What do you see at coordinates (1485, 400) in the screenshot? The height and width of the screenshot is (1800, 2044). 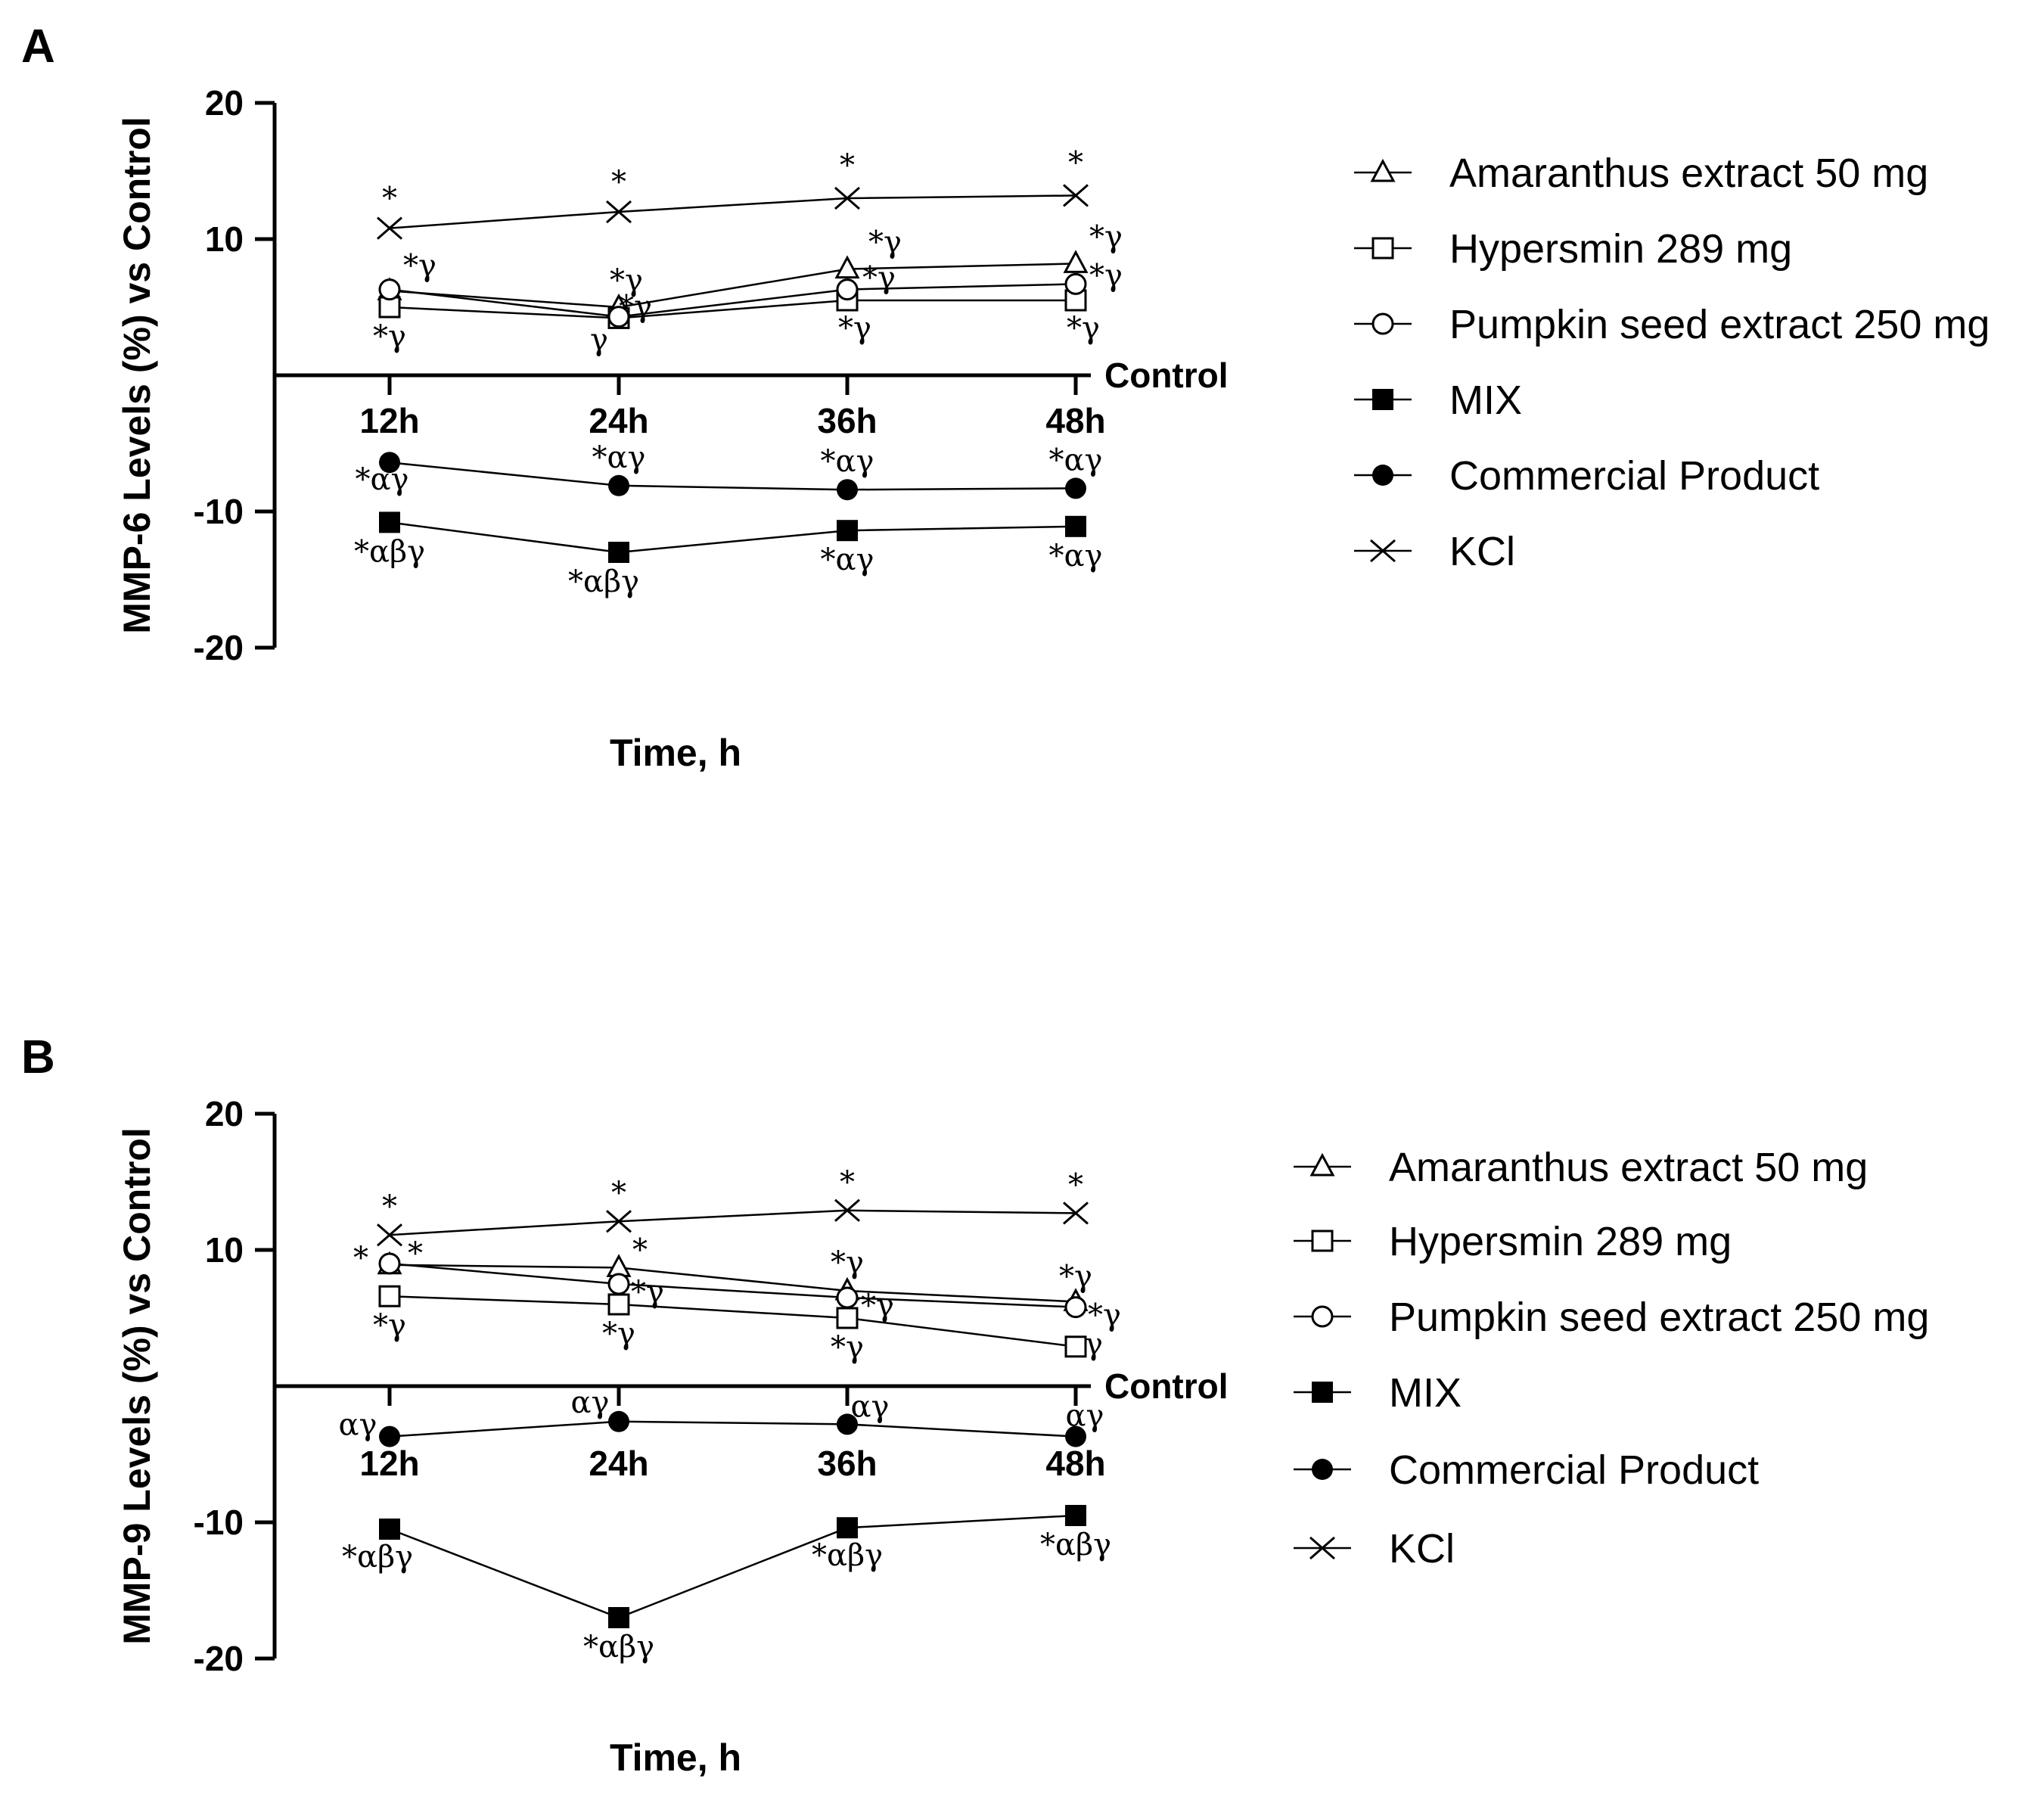 I see `legend-label: MIX` at bounding box center [1485, 400].